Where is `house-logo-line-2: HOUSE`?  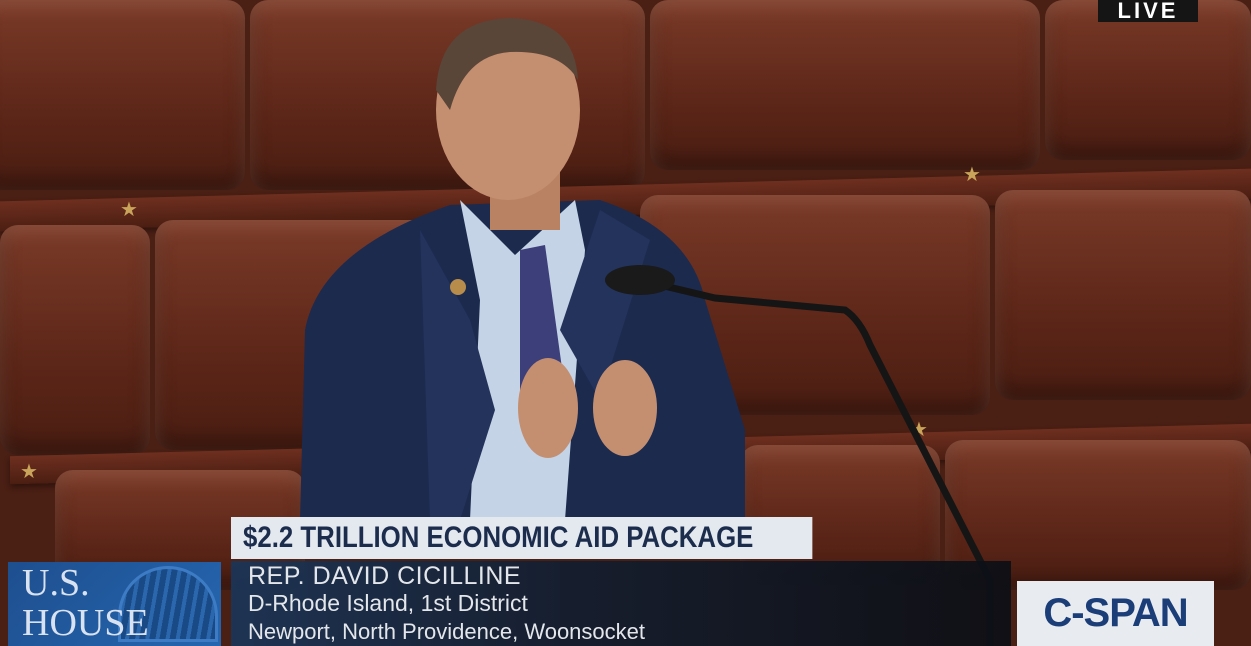 house-logo-line-2: HOUSE is located at coordinates (85, 623).